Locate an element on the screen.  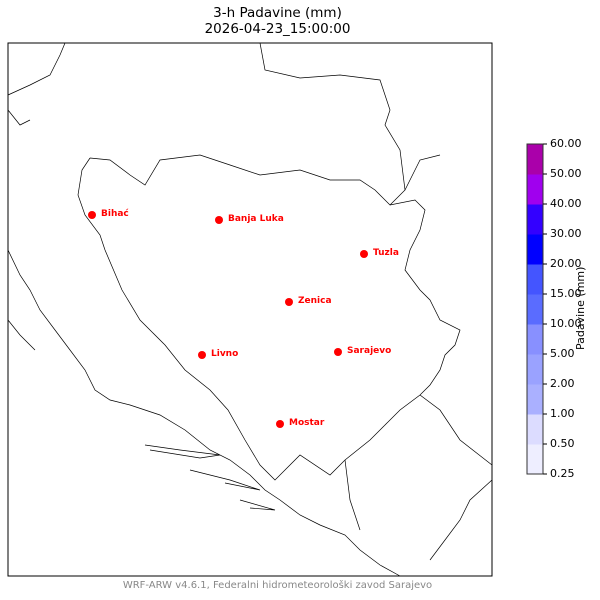
colorbar-tick-label: 1.00 is located at coordinates (562, 413).